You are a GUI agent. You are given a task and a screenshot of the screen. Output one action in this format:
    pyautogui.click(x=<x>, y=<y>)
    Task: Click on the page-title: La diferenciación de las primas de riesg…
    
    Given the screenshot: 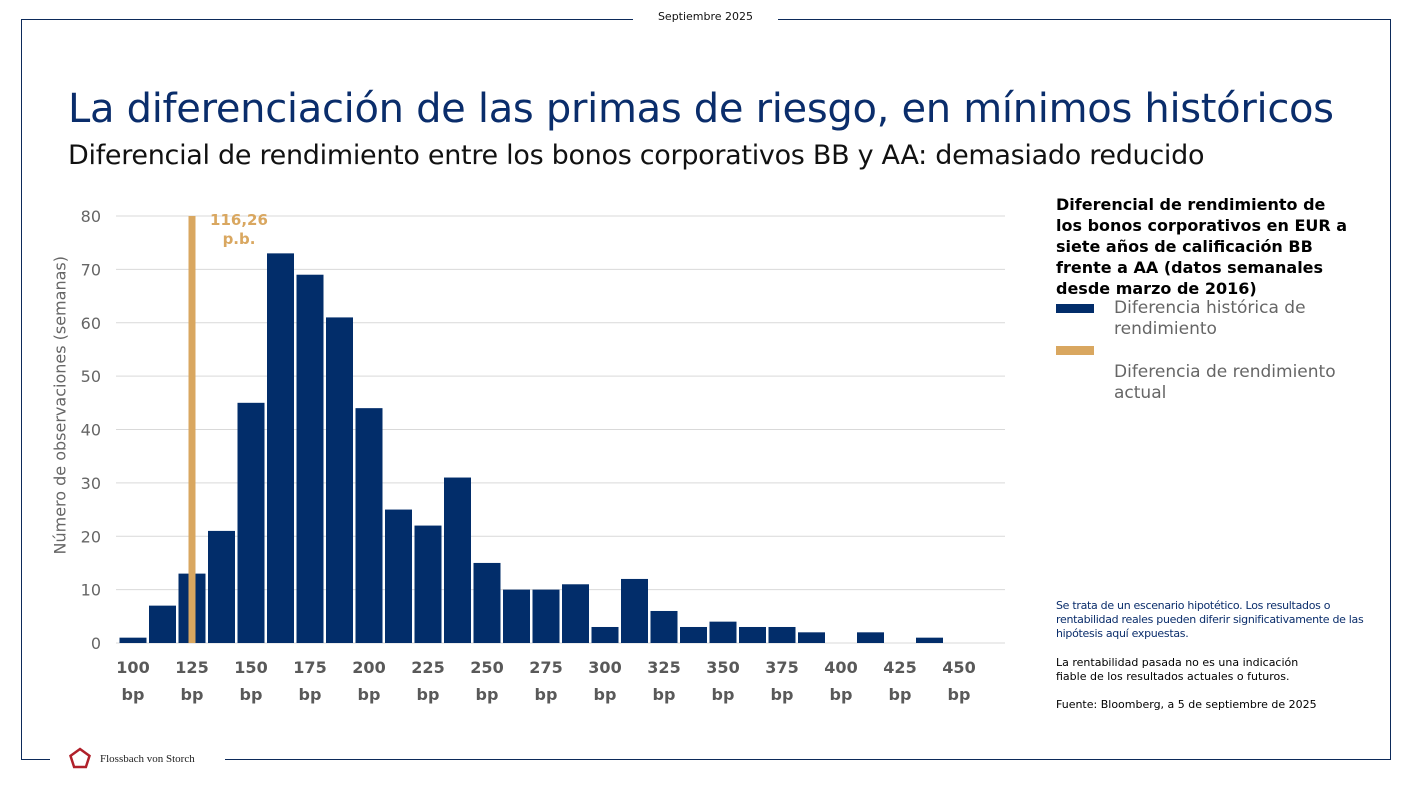 What is the action you would take?
    pyautogui.click(x=701, y=109)
    